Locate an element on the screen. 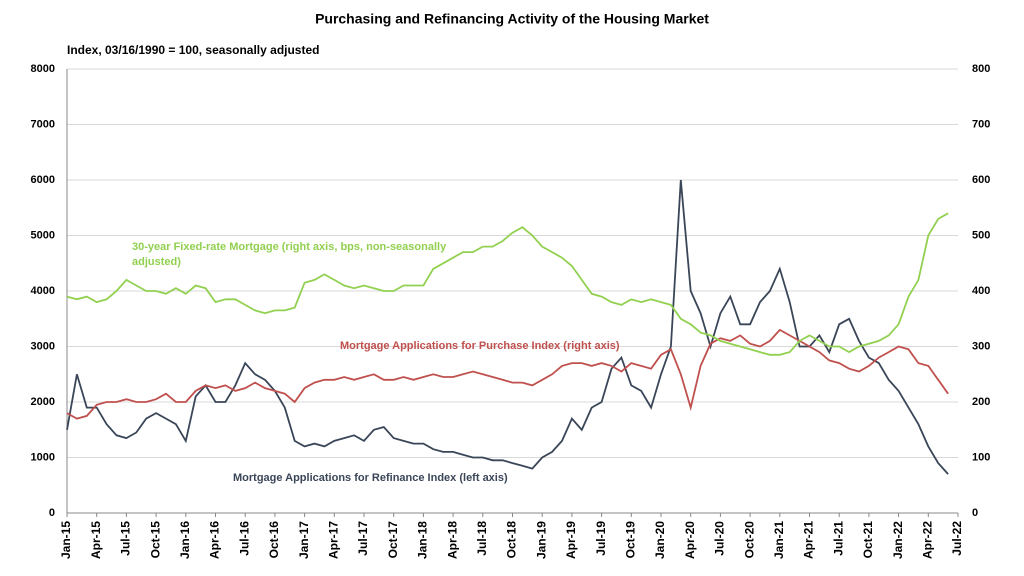 Image resolution: width=1024 pixels, height=576 pixels. y-tick-label: 7000 is located at coordinates (43, 124).